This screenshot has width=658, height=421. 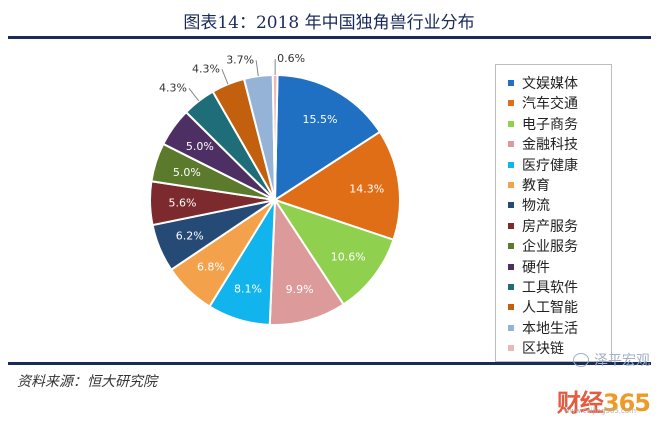 I want to click on legend-item: 物流, so click(x=529, y=205).